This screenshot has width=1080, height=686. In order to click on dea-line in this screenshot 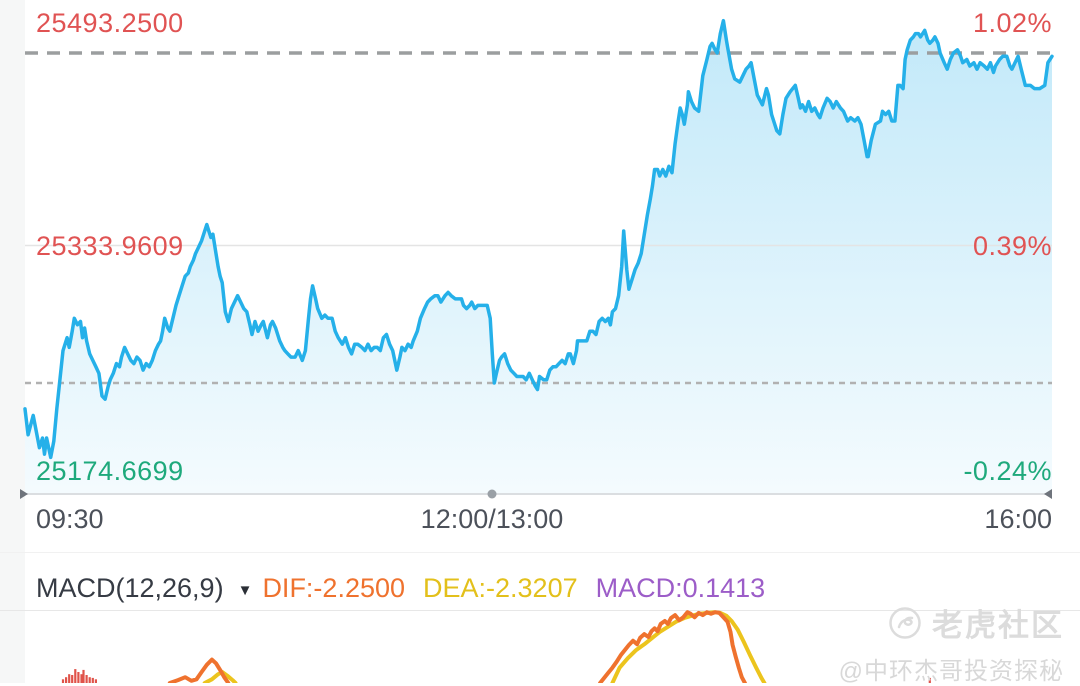, I will do `click(484, 646)`.